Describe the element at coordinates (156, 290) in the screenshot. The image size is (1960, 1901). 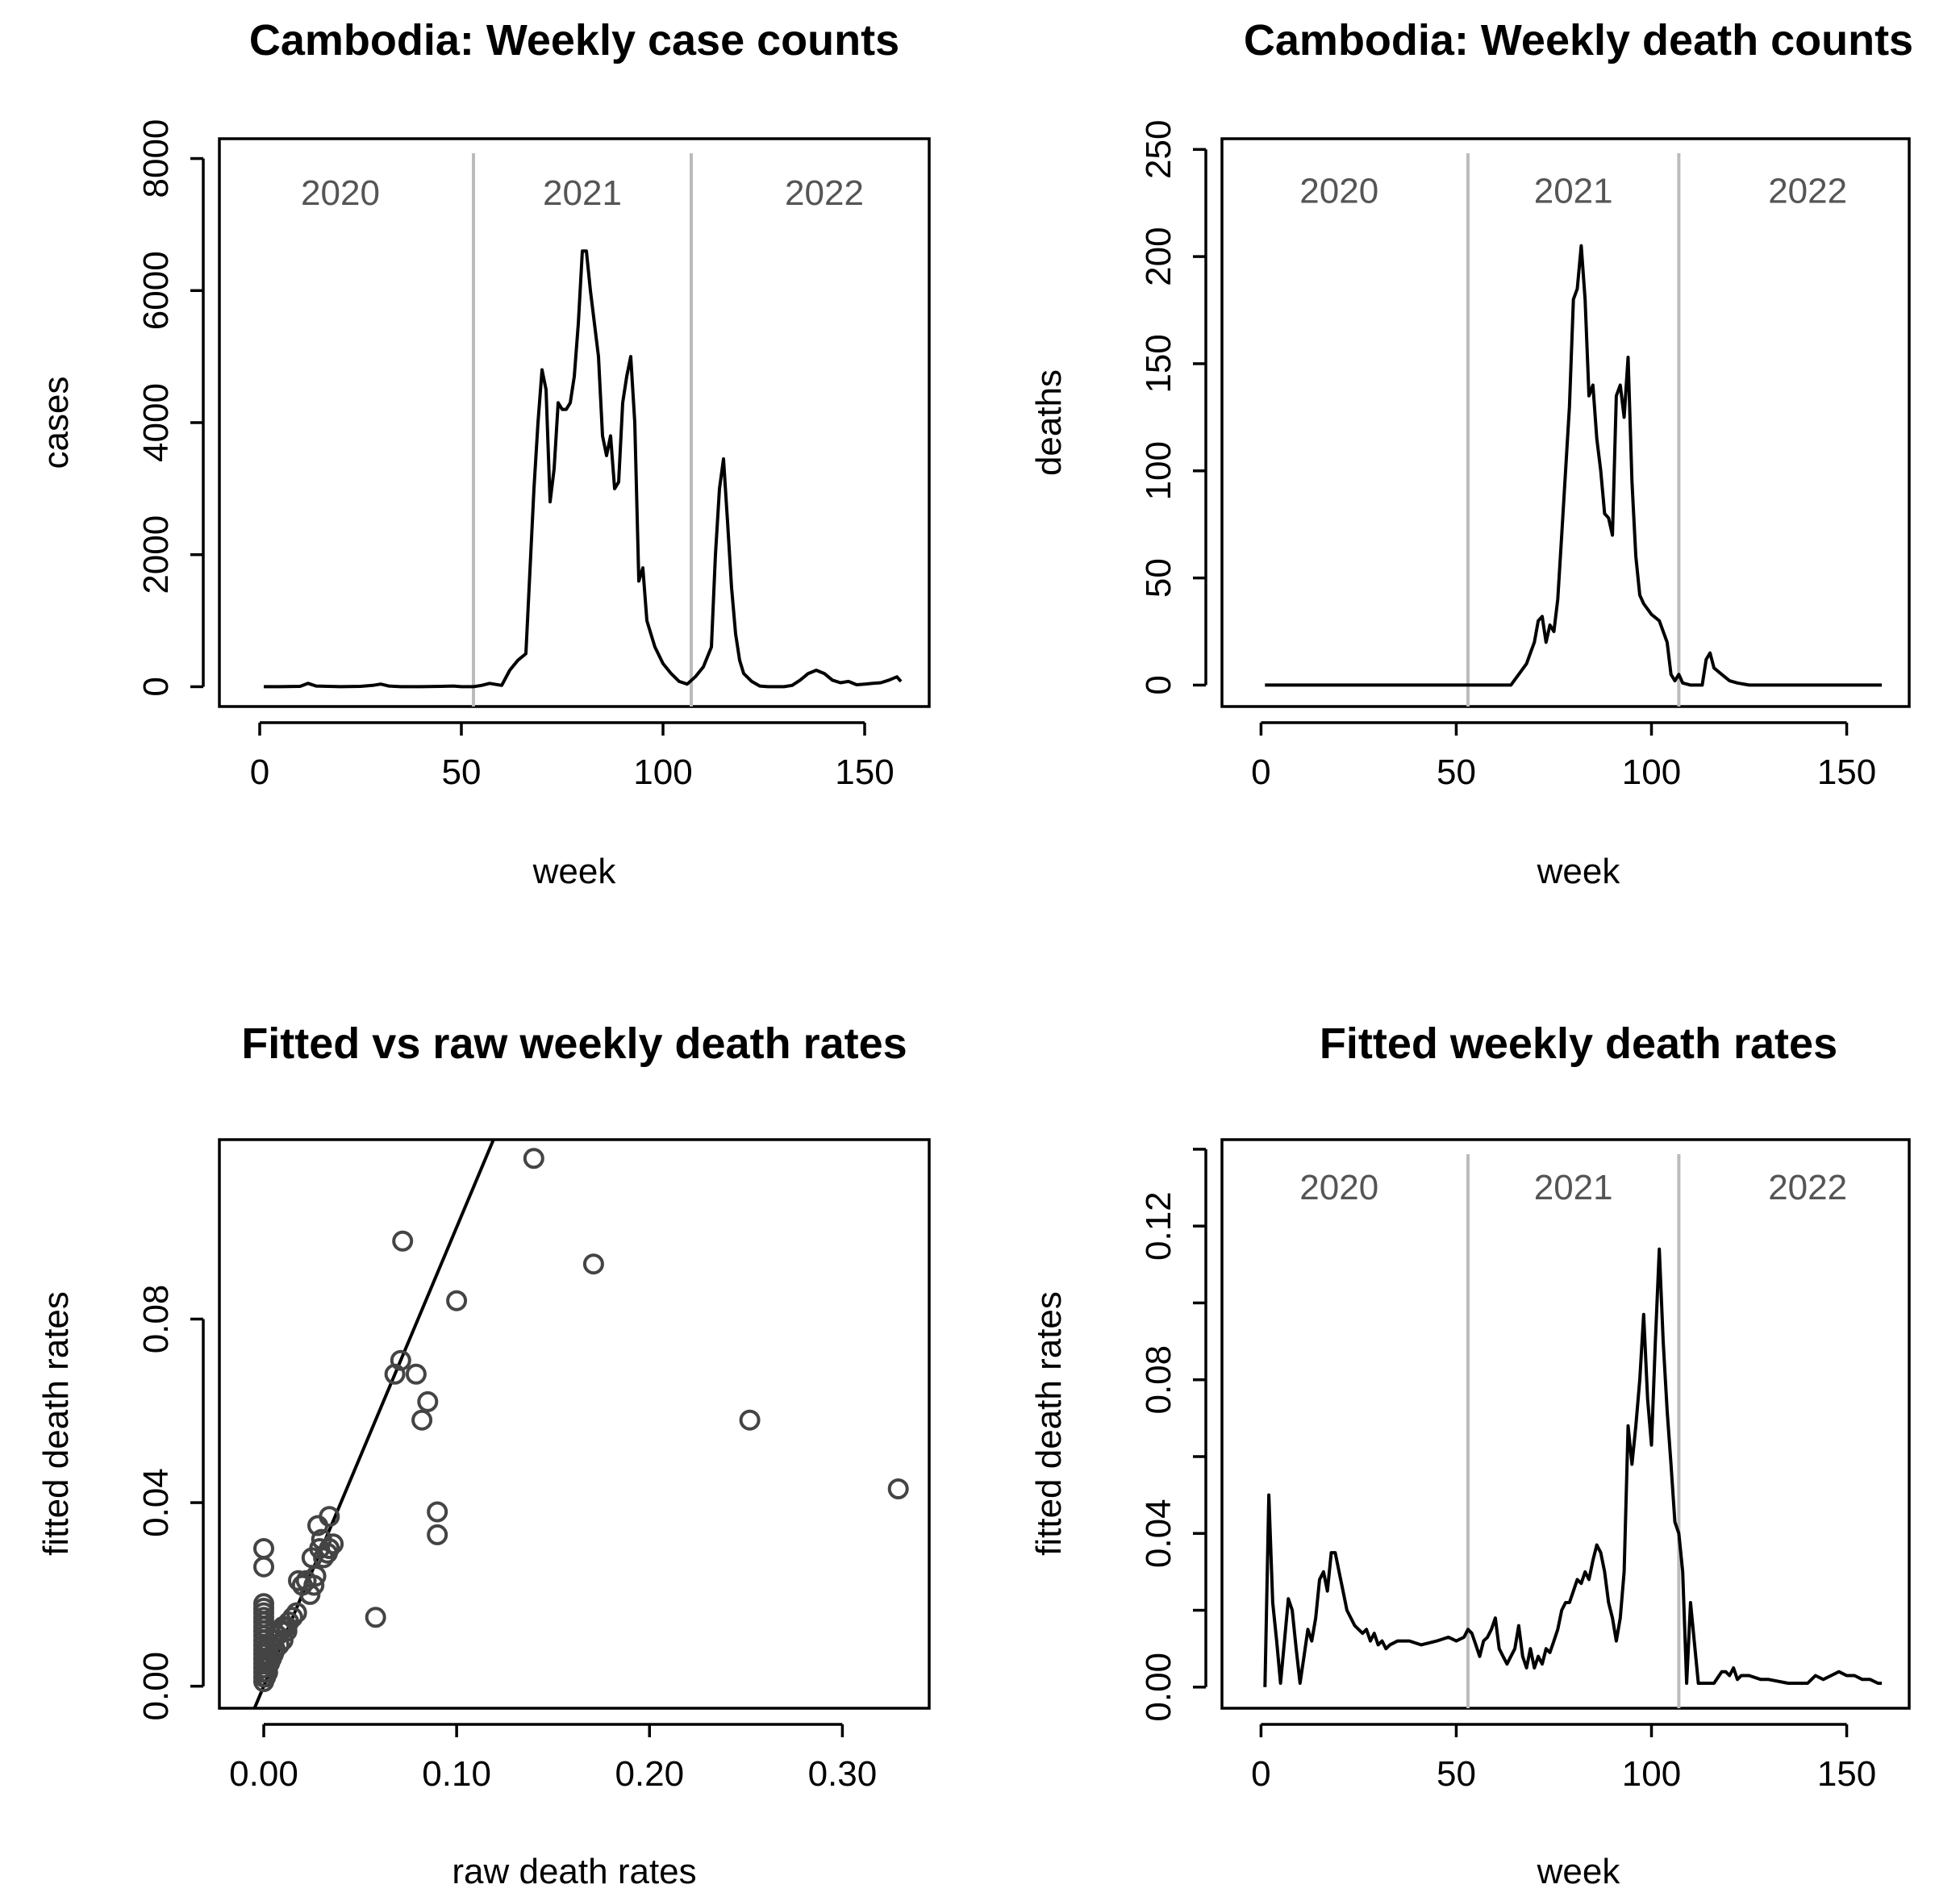
I see `y-tick-label: 6000` at that location.